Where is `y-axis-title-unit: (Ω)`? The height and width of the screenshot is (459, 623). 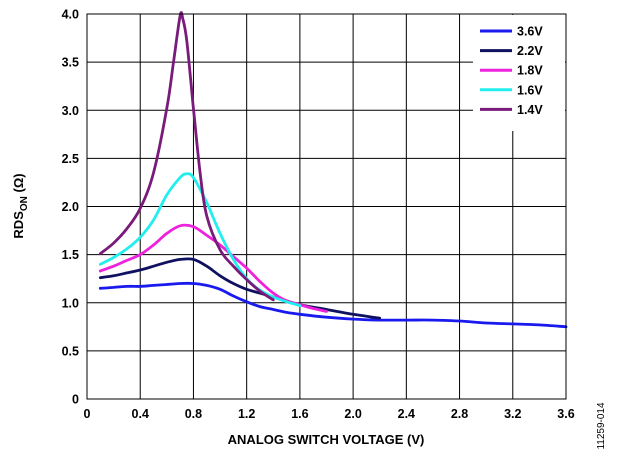 y-axis-title-unit: (Ω) is located at coordinates (18, 184).